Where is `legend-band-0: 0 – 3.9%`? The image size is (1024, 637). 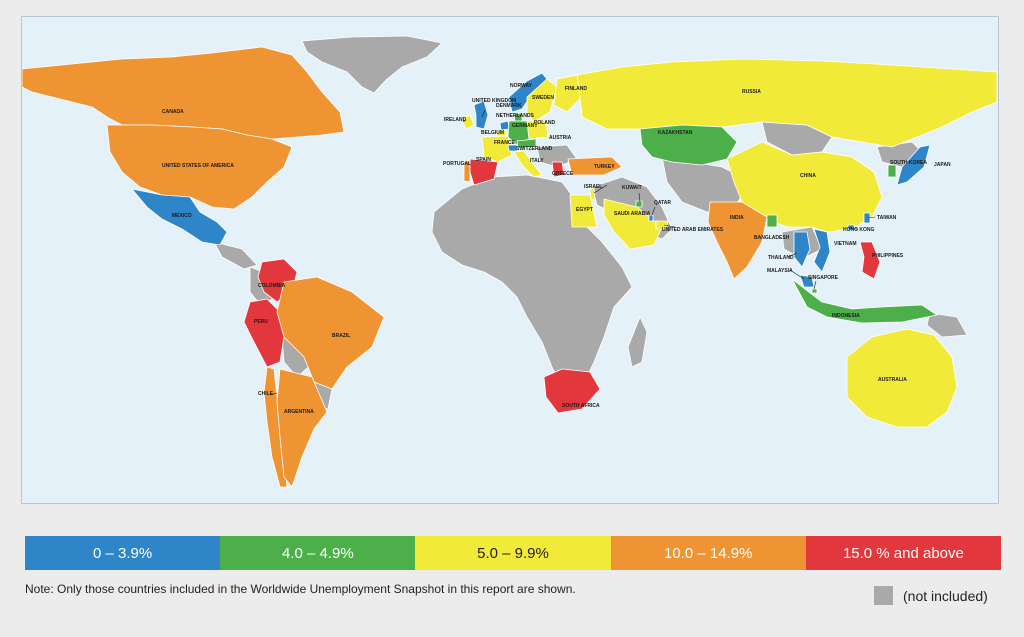 legend-band-0: 0 – 3.9% is located at coordinates (123, 553).